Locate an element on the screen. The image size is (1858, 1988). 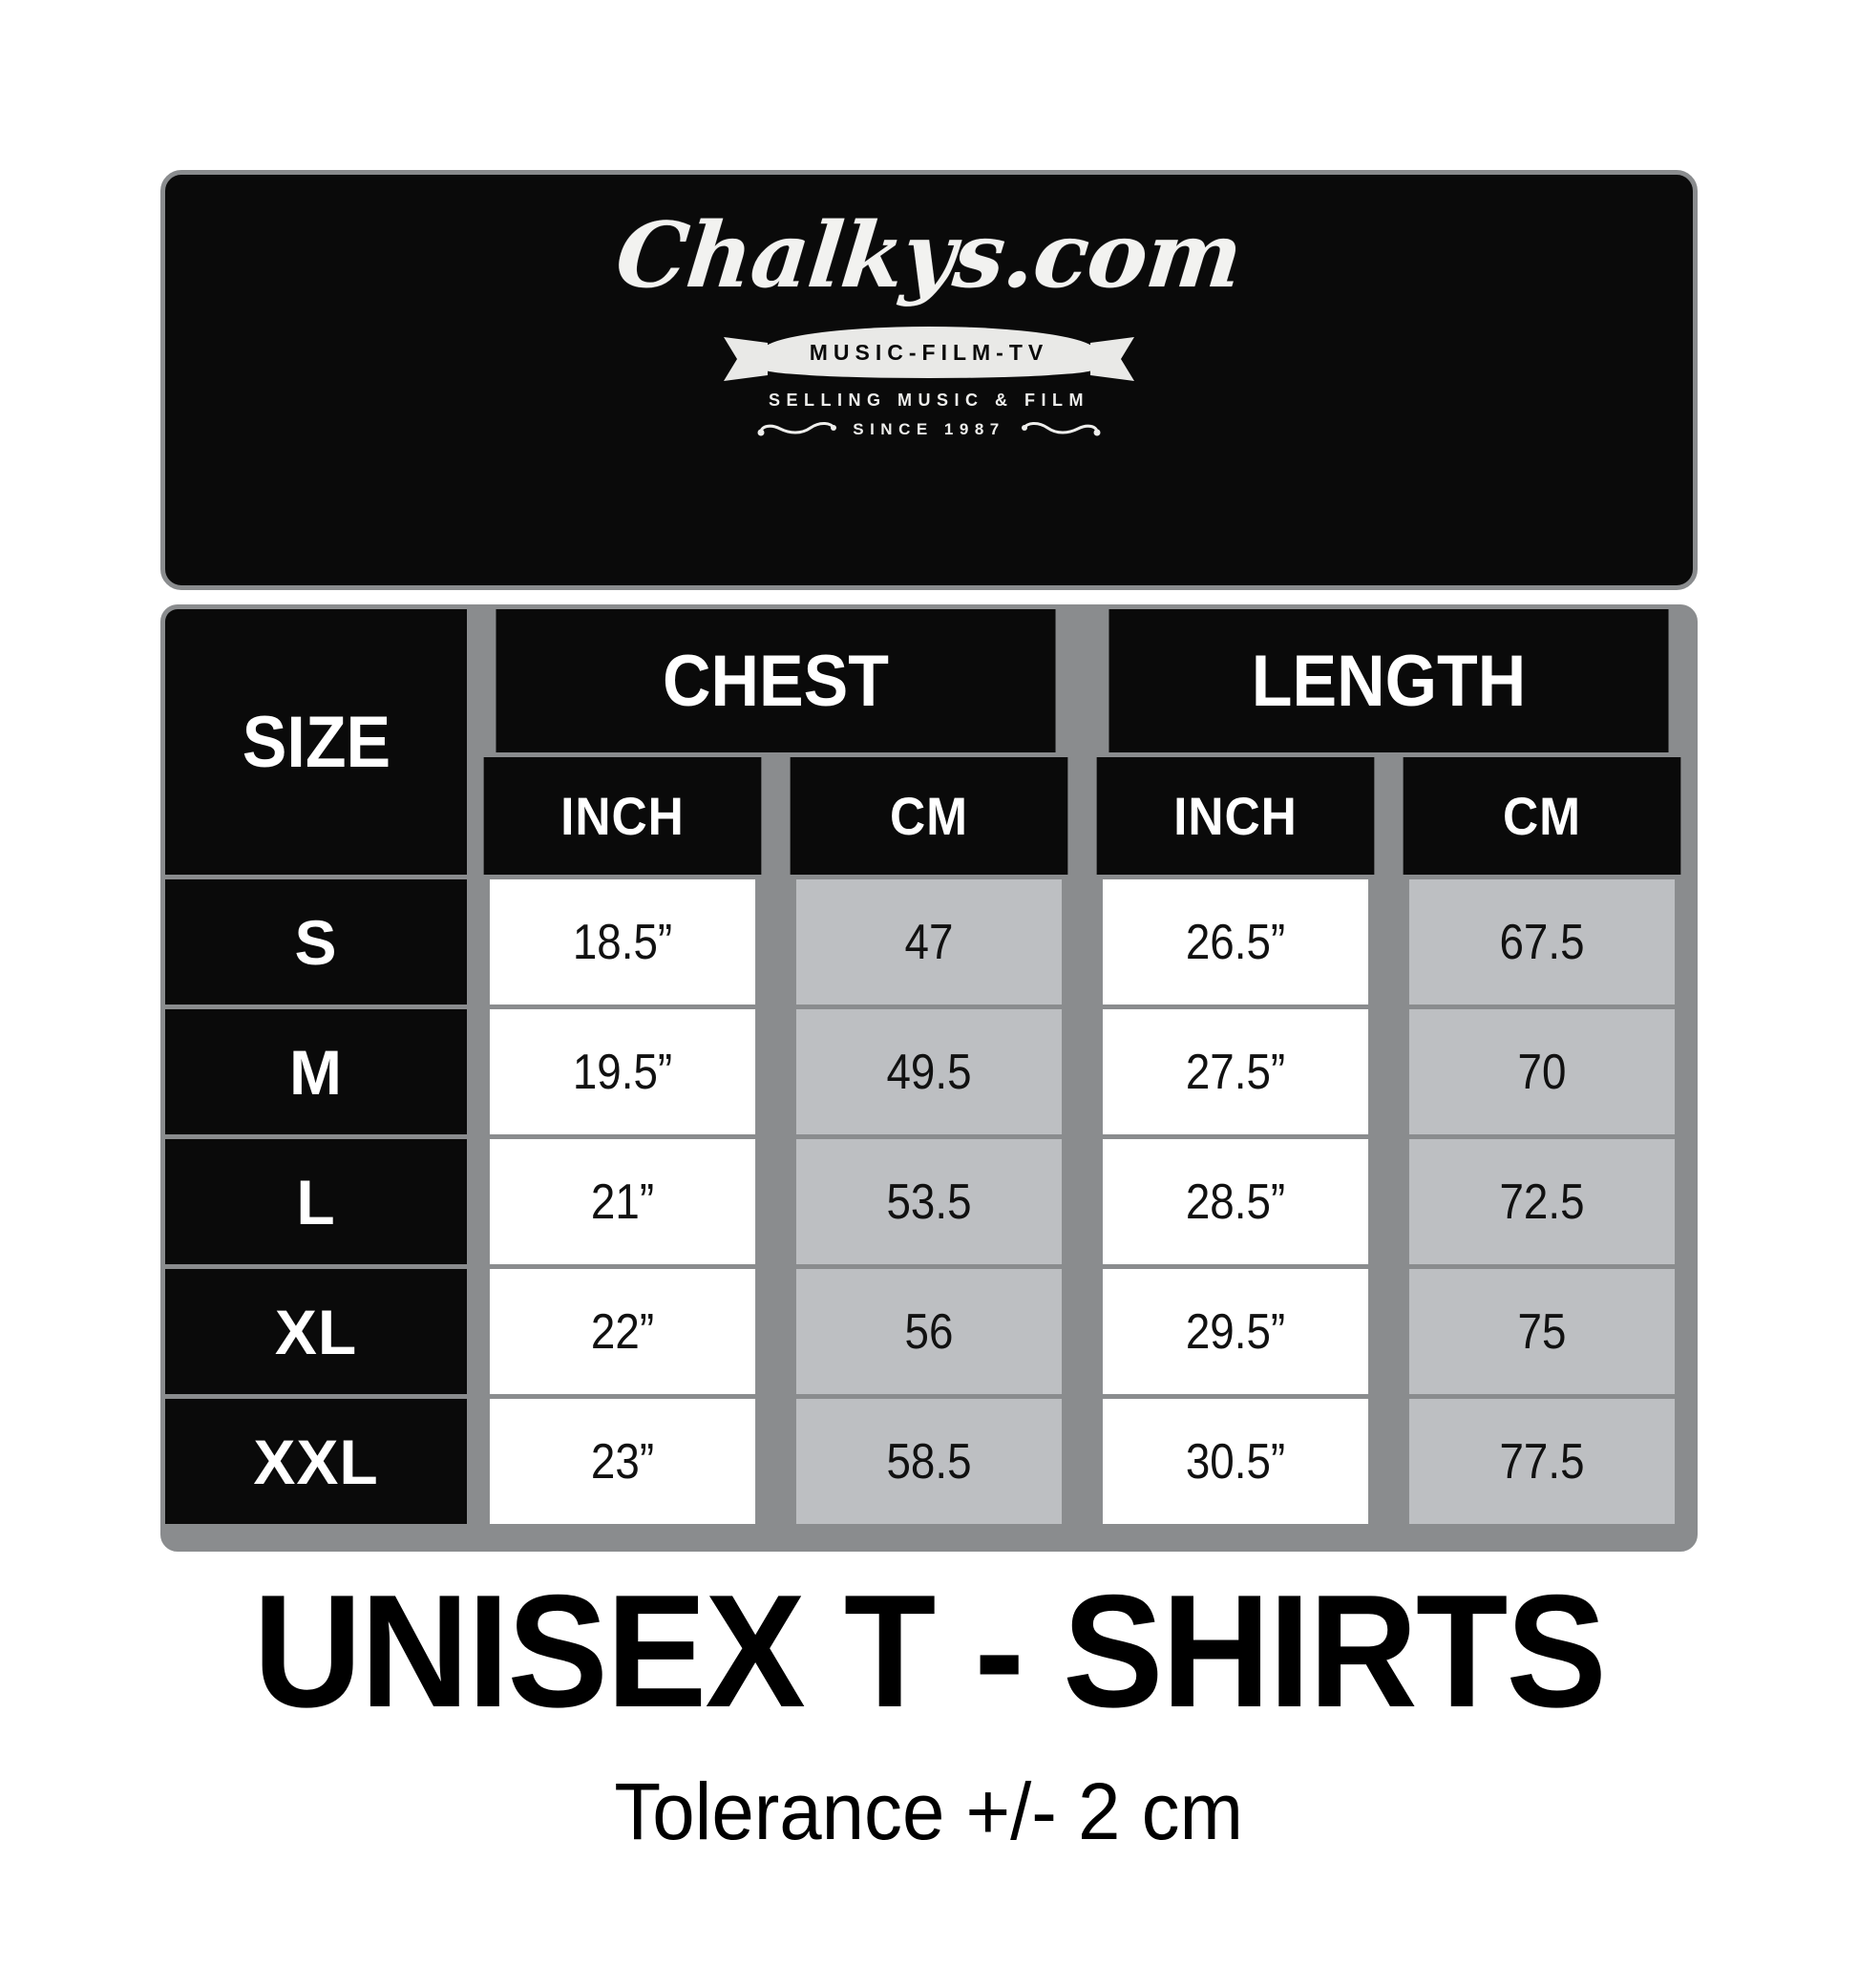
cell-chest-cm-value: 53.5 is located at coordinates (929, 1202).